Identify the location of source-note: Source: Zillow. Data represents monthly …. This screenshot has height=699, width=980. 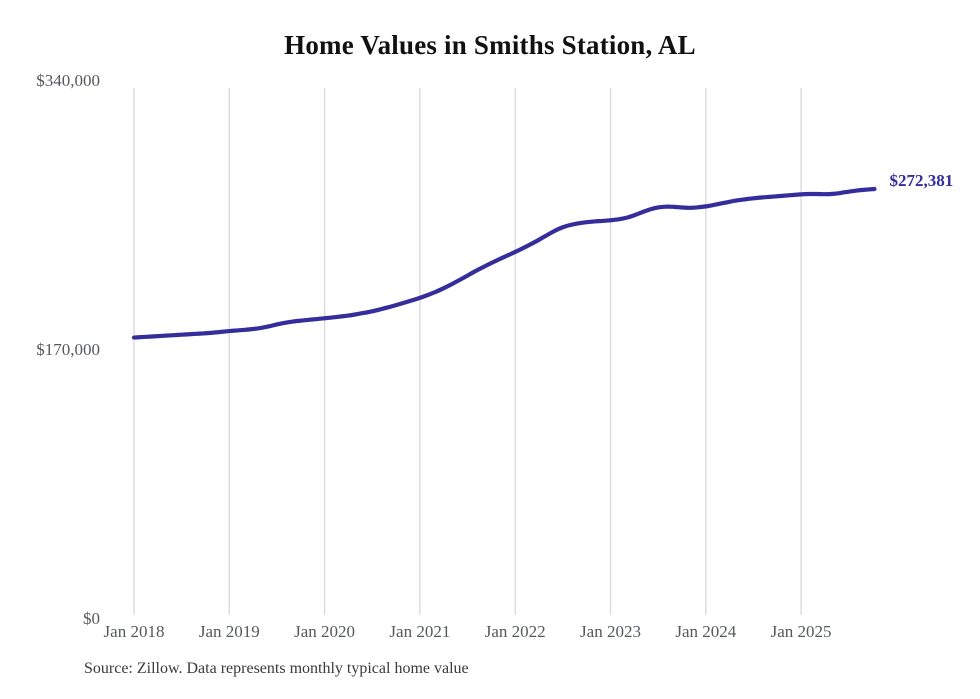
(276, 668).